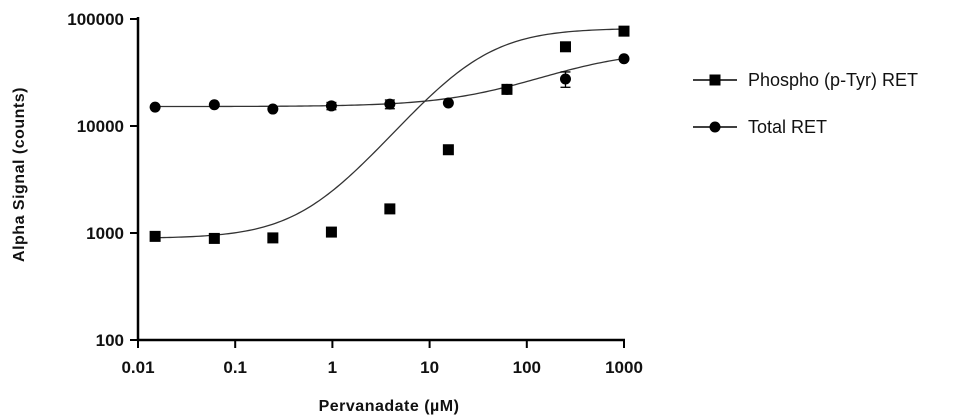 This screenshot has width=980, height=420. Describe the element at coordinates (389, 406) in the screenshot. I see `x-axis-title: Pervanadate (µM)` at that location.